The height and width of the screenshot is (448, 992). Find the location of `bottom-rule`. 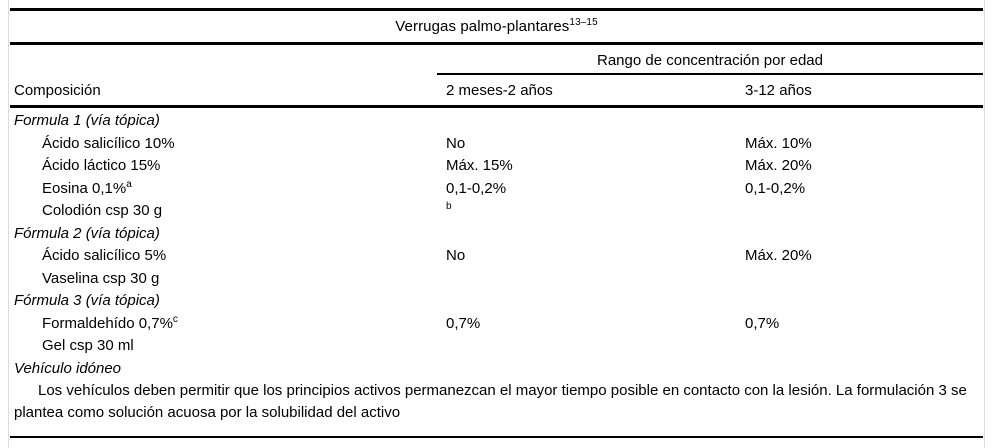

bottom-rule is located at coordinates (496, 436).